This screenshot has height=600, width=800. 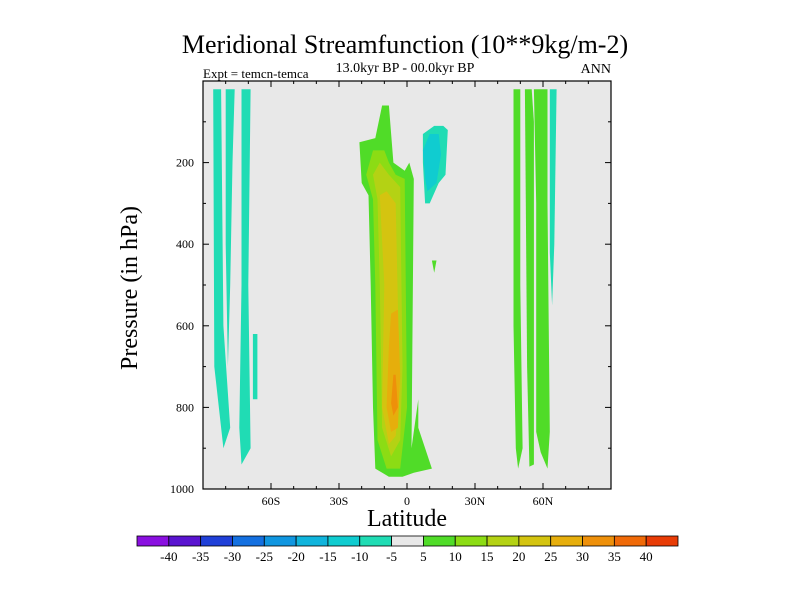 What do you see at coordinates (185, 407) in the screenshot?
I see `y-tick-label: 800` at bounding box center [185, 407].